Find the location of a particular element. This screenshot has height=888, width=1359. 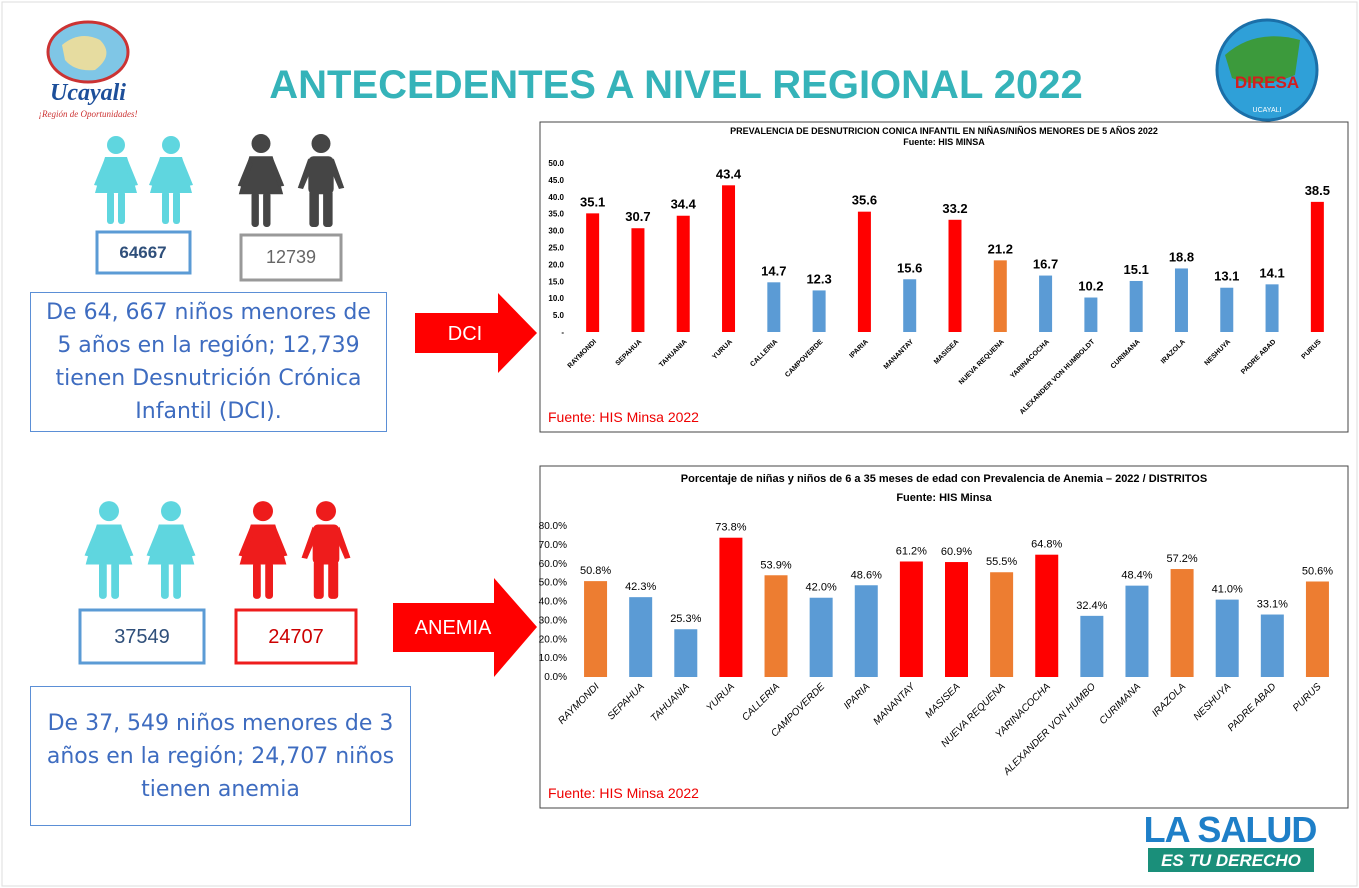

y-tick-label: 45.0 is located at coordinates (556, 180).